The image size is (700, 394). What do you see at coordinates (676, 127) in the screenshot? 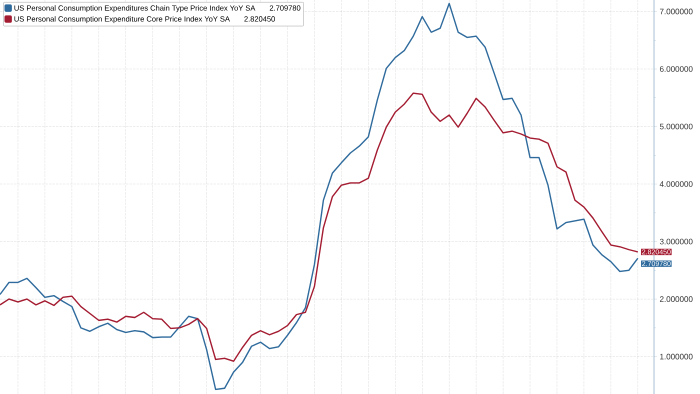
I see `y-tick-label: 5.000000` at bounding box center [676, 127].